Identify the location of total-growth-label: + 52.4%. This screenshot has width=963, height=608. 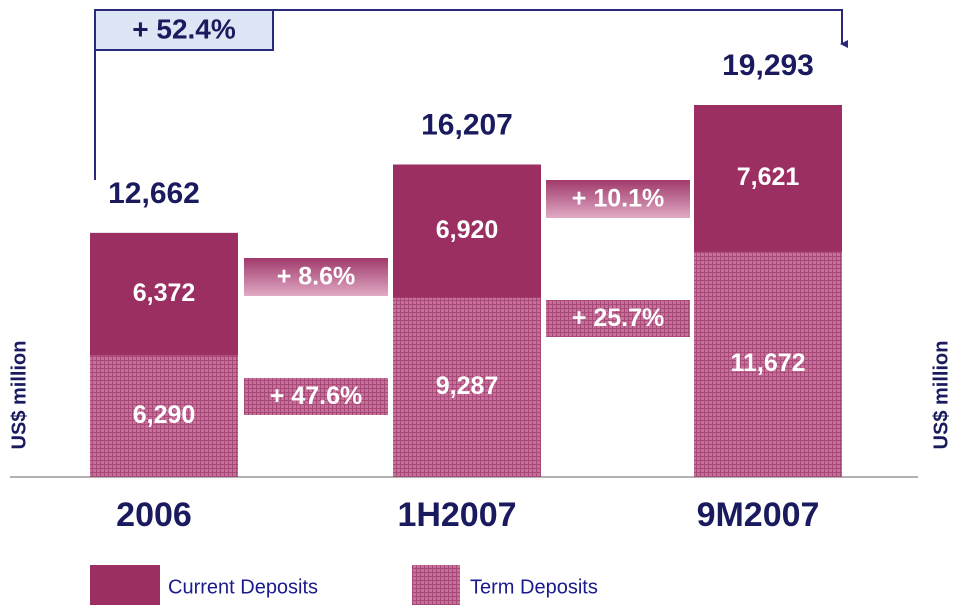
(184, 28).